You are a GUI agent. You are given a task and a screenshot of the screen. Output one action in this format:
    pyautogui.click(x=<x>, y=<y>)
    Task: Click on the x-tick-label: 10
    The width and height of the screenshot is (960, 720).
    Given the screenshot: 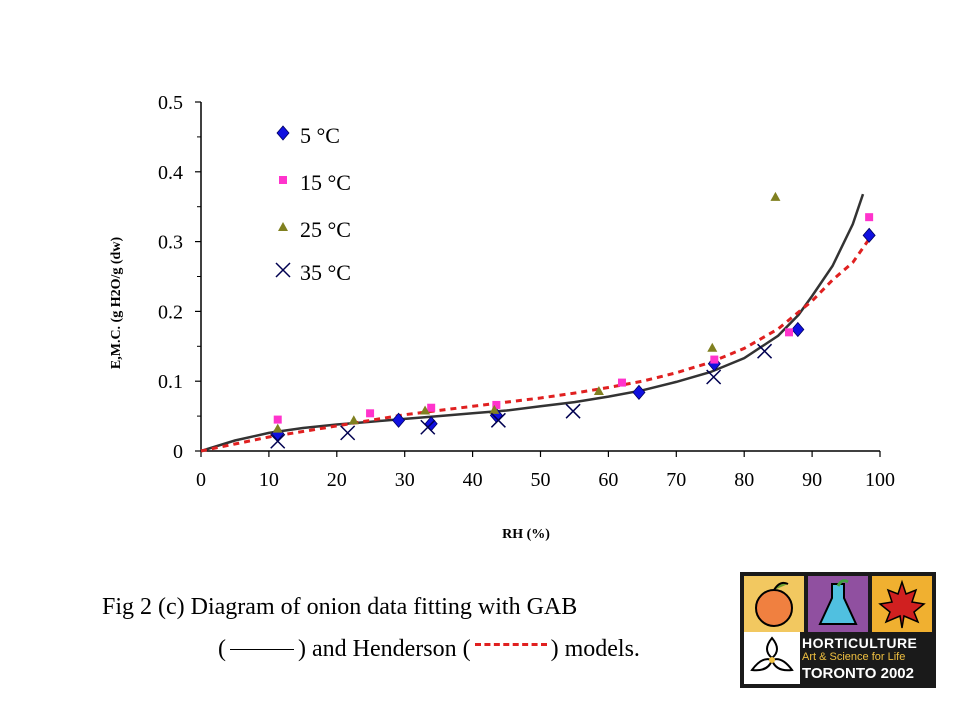 What is the action you would take?
    pyautogui.click(x=269, y=480)
    